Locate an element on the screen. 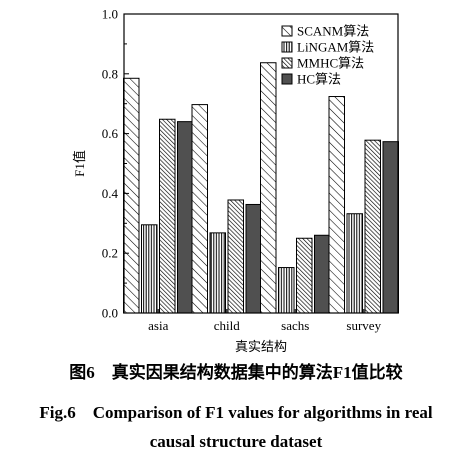 This screenshot has width=472, height=468. x-tick-label: asia is located at coordinates (158, 325).